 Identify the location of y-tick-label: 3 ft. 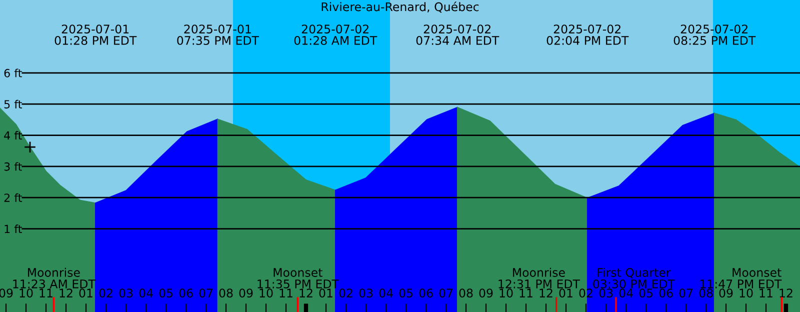
(13, 166).